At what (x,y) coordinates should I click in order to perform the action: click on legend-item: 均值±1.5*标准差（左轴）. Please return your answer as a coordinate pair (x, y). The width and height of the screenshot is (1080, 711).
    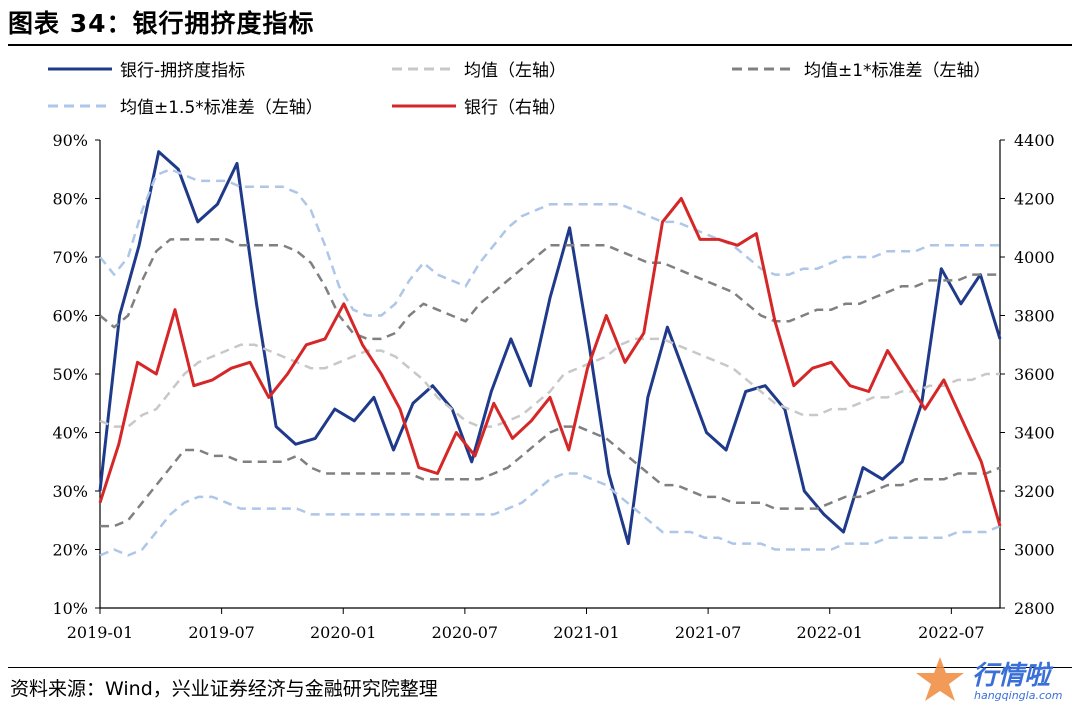
    Looking at the image, I should click on (185, 105).